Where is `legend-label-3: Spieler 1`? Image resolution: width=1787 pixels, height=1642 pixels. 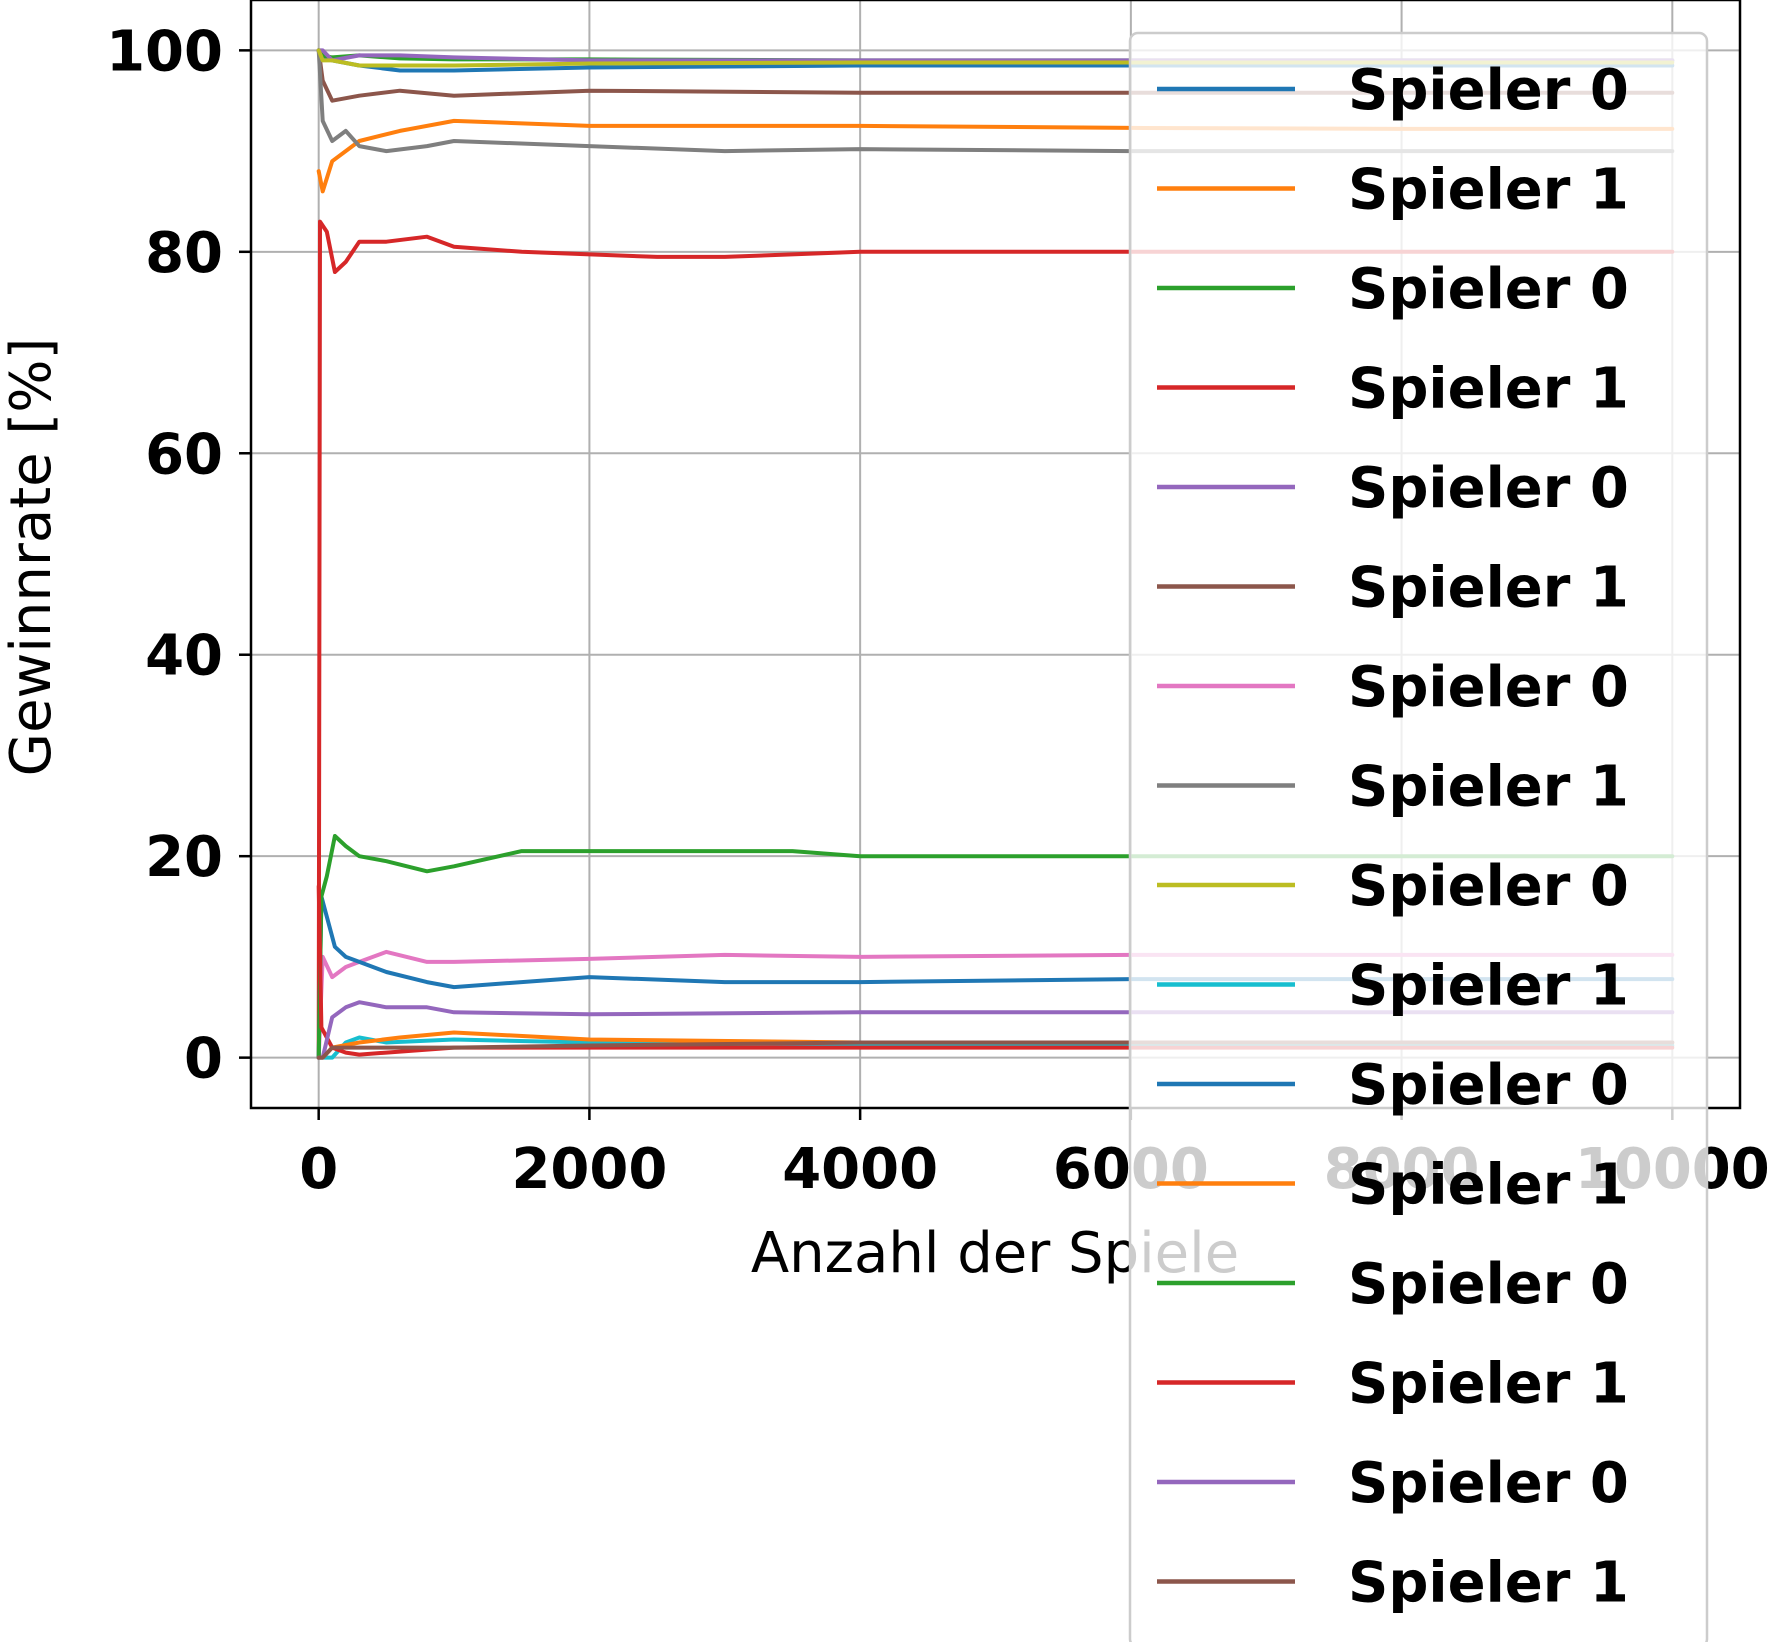 legend-label-3: Spieler 1 is located at coordinates (1488, 389).